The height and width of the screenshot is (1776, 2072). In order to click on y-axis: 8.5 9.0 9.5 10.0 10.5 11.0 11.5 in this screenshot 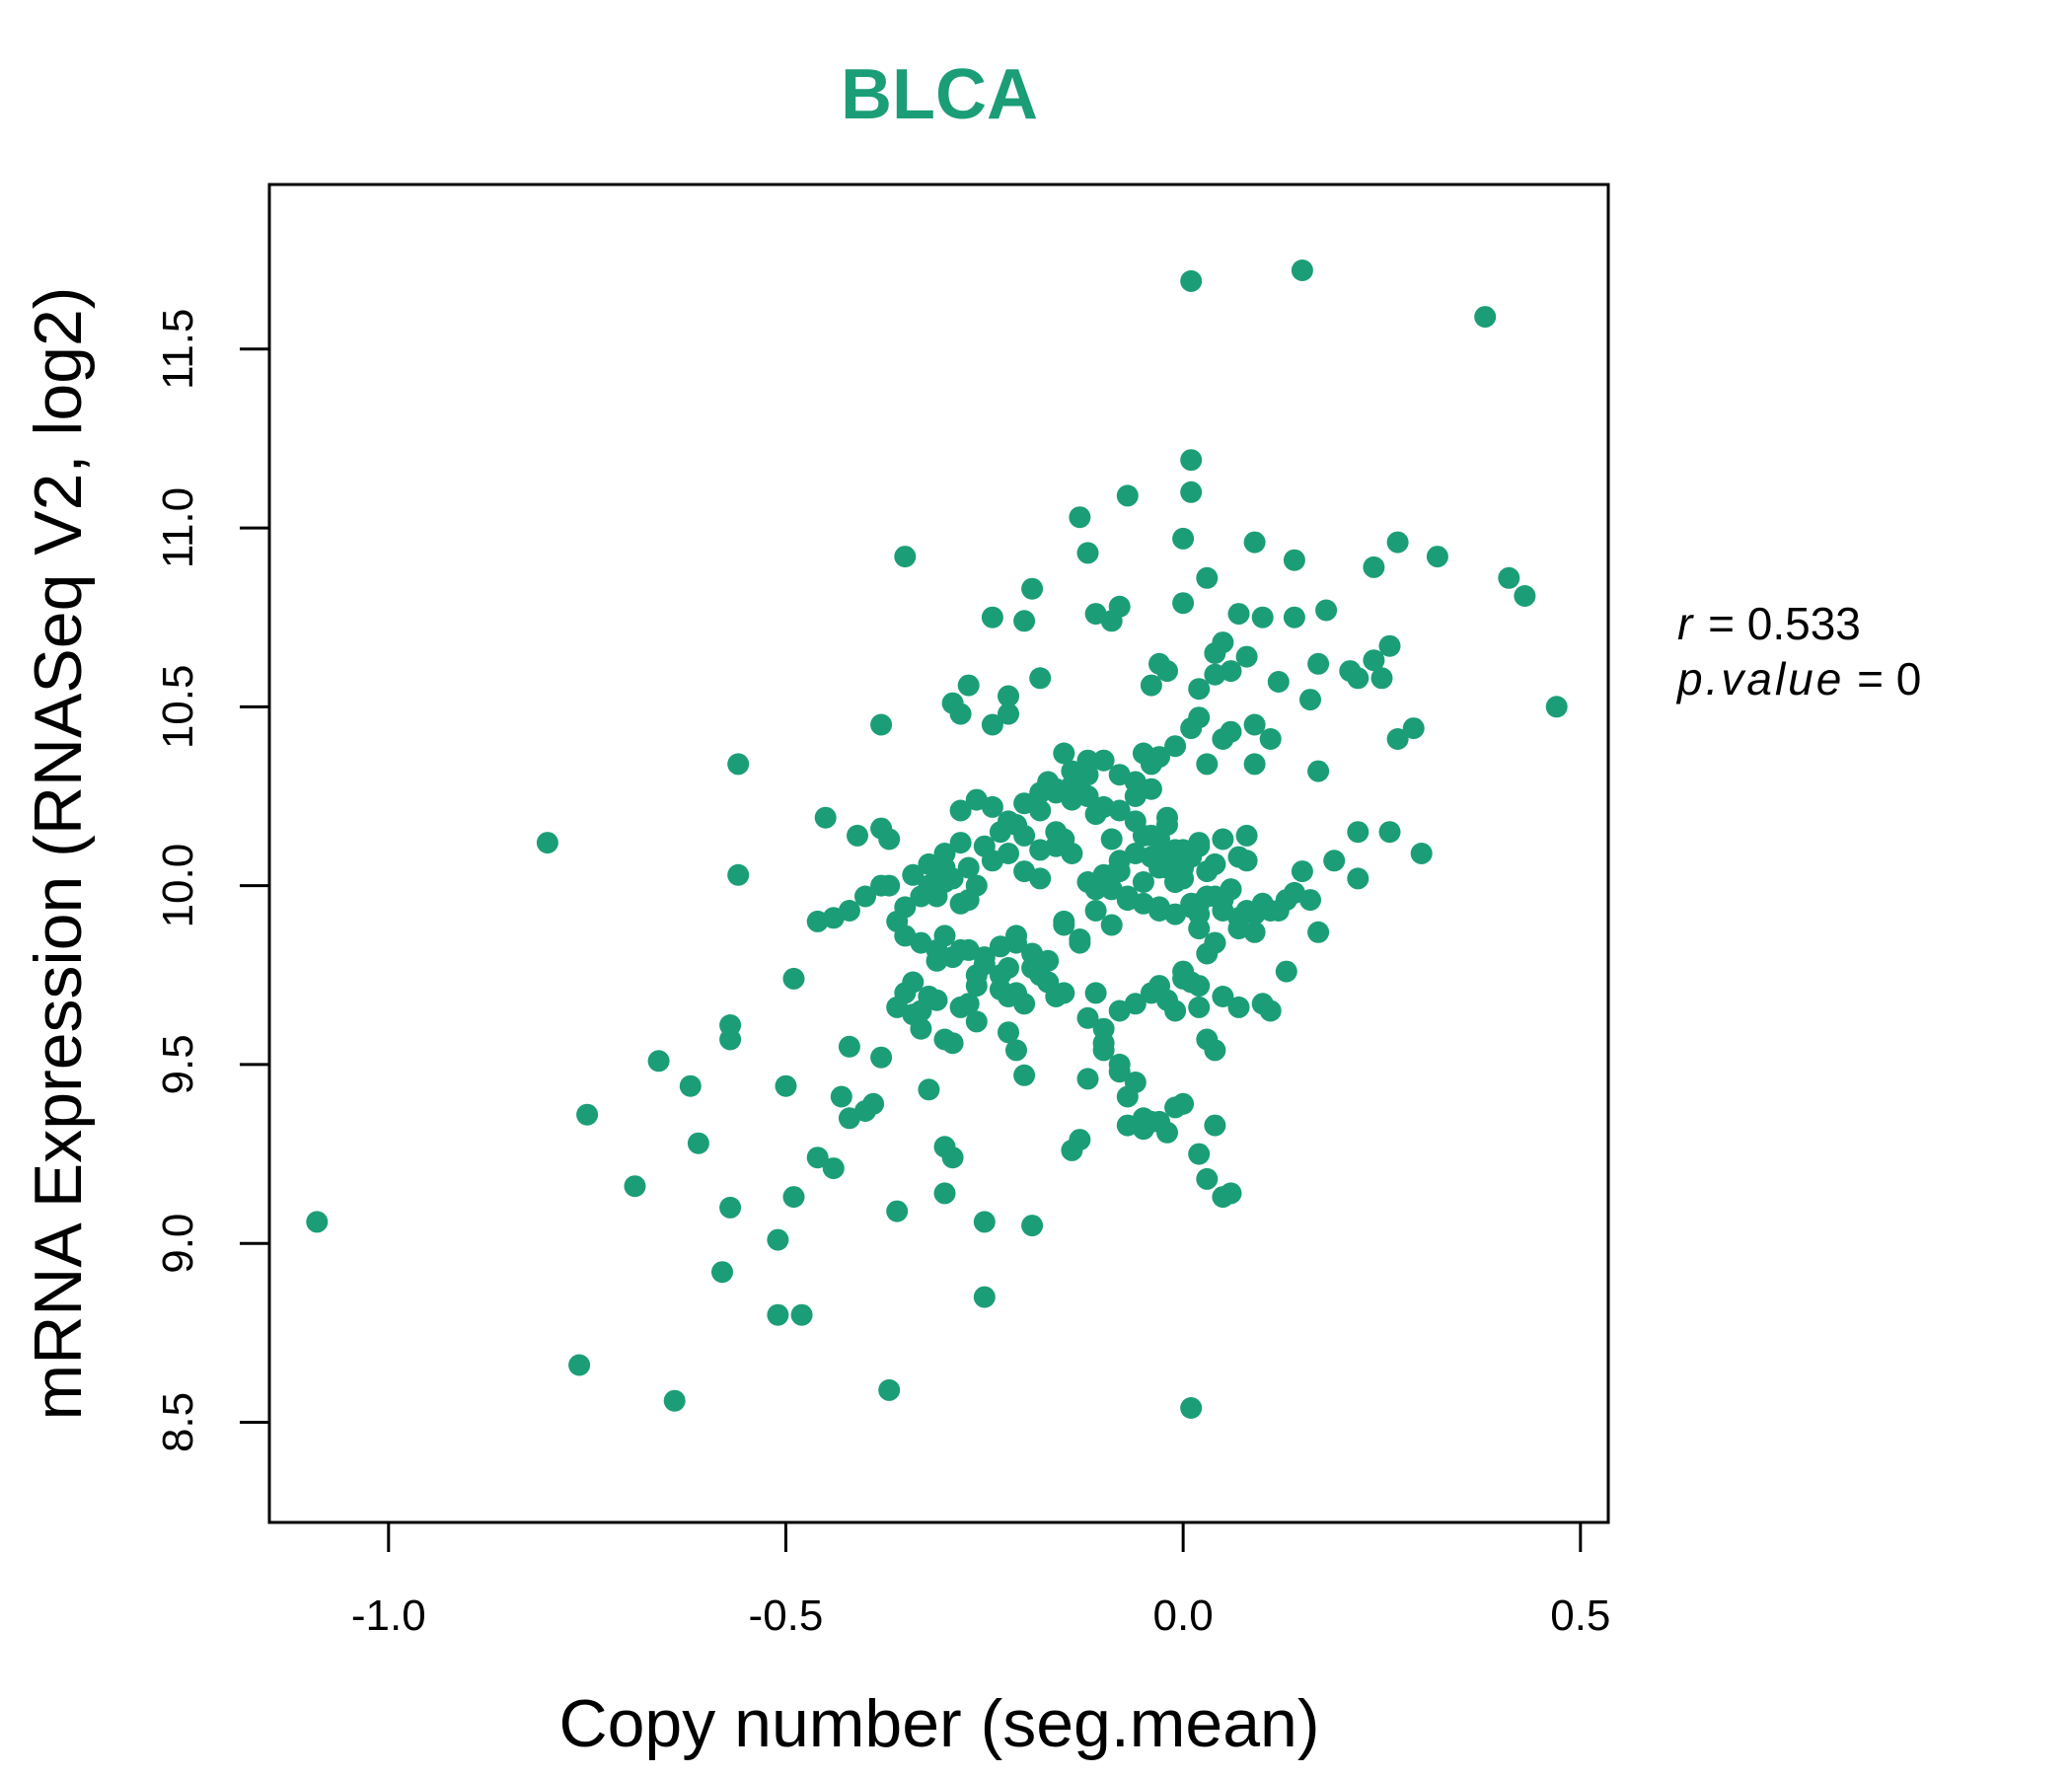, I will do `click(212, 881)`.